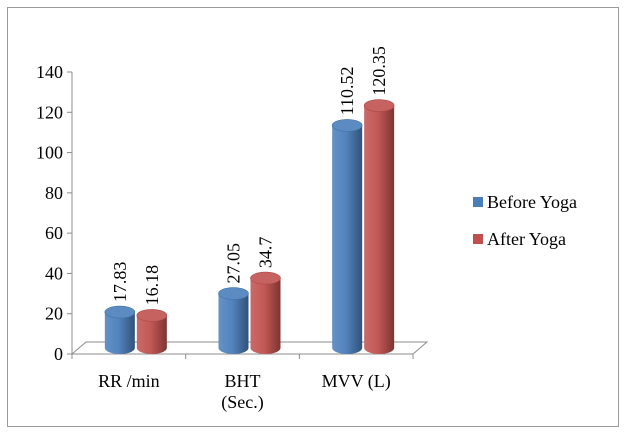 The width and height of the screenshot is (626, 433). What do you see at coordinates (243, 381) in the screenshot?
I see `x-category-label: BHT` at bounding box center [243, 381].